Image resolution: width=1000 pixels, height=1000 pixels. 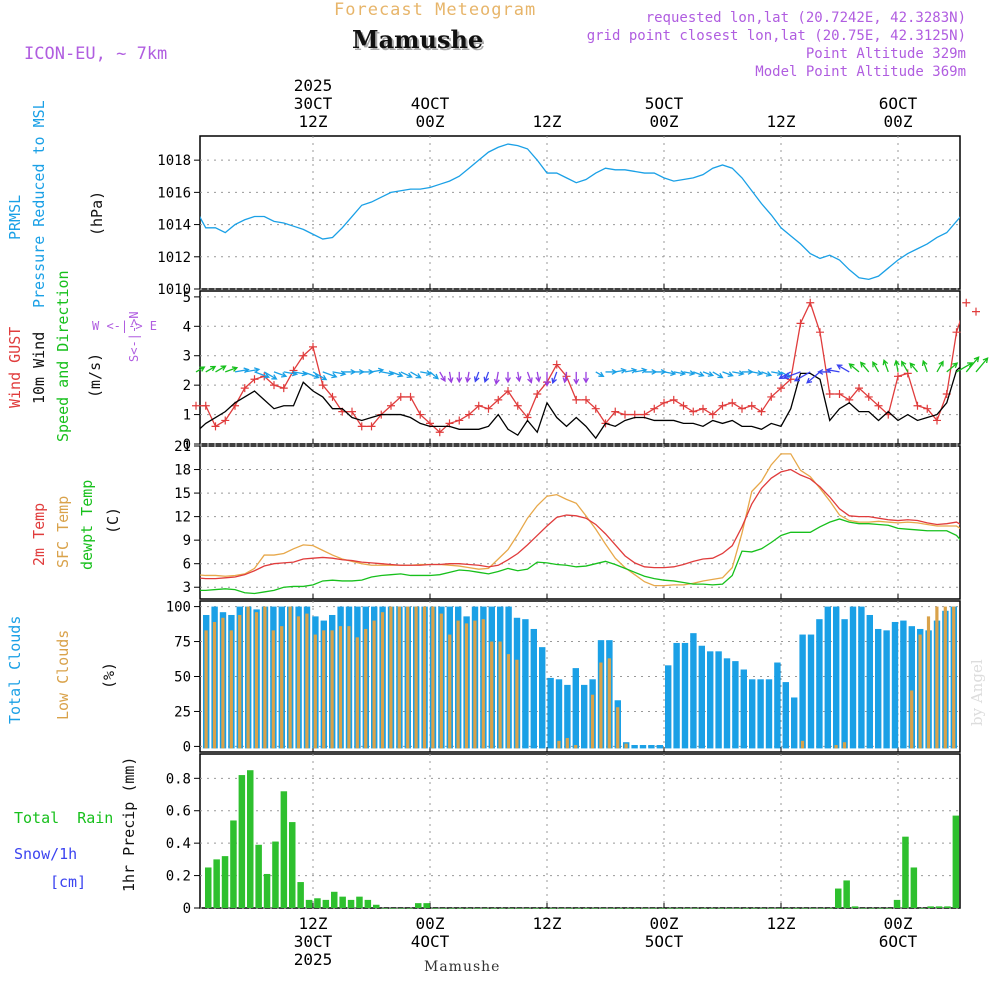 I want to click on y-tick-label: 0.6, so click(x=178, y=812).